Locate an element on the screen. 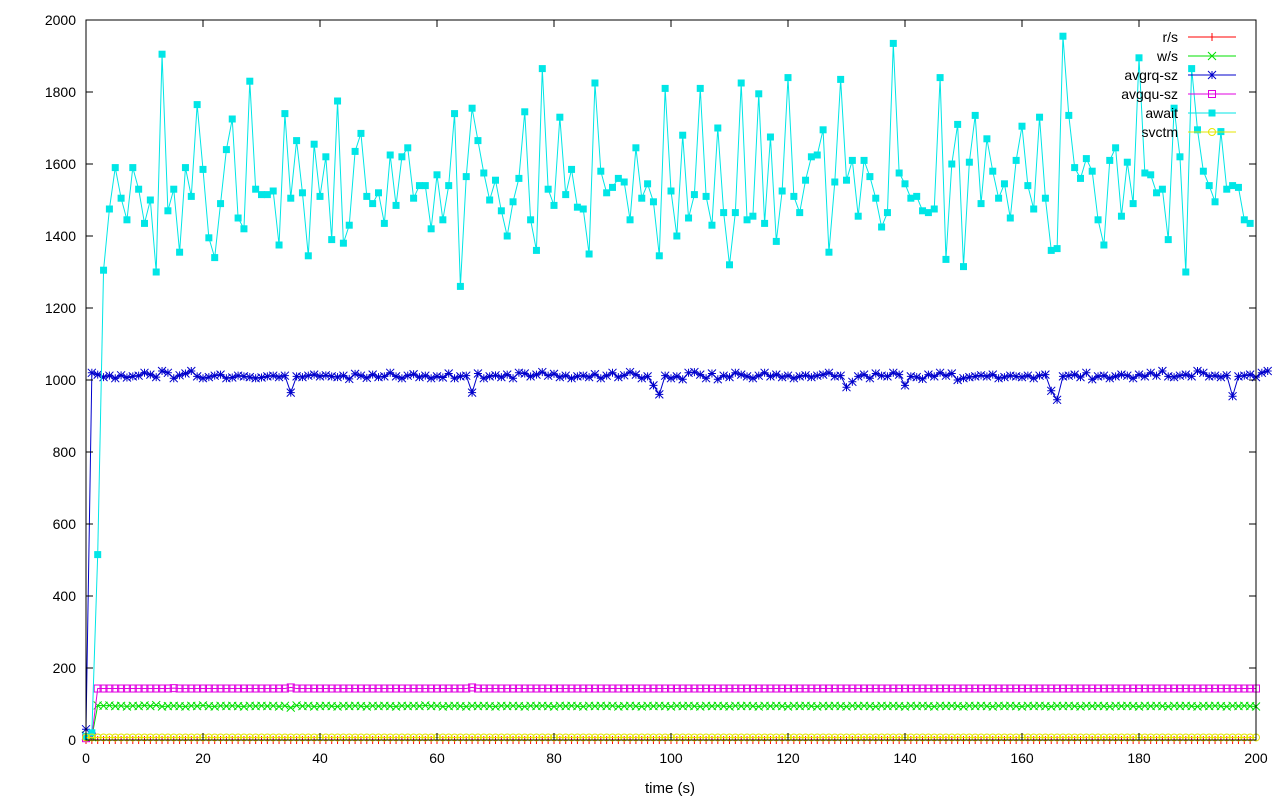  series-w-s is located at coordinates (671, 721).